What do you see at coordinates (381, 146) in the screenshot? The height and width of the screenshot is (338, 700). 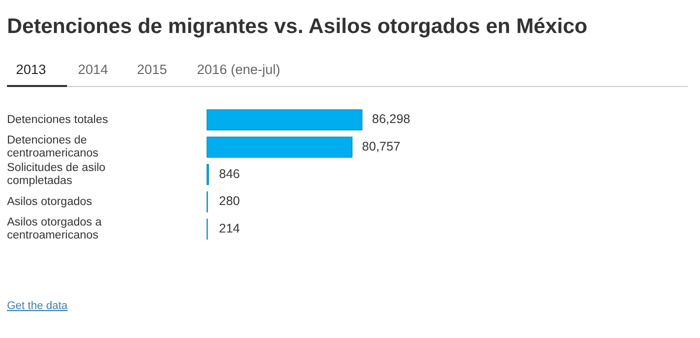 I see `data-label: 80,757` at bounding box center [381, 146].